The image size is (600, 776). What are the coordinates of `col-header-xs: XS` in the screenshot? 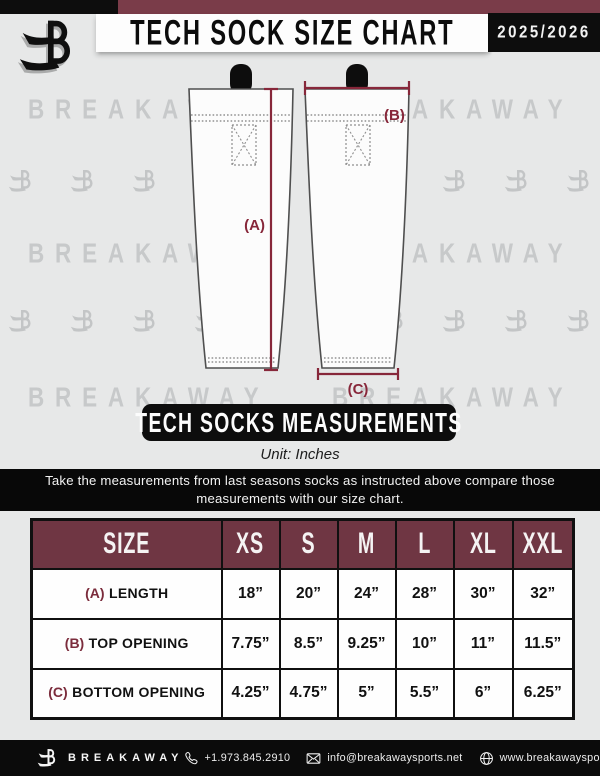 It's located at (250, 544).